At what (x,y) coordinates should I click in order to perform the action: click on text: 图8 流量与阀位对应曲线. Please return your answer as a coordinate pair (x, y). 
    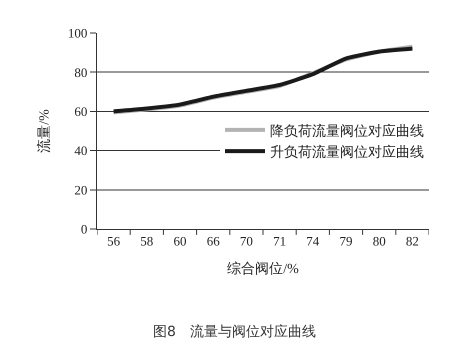
    Looking at the image, I should click on (234, 332).